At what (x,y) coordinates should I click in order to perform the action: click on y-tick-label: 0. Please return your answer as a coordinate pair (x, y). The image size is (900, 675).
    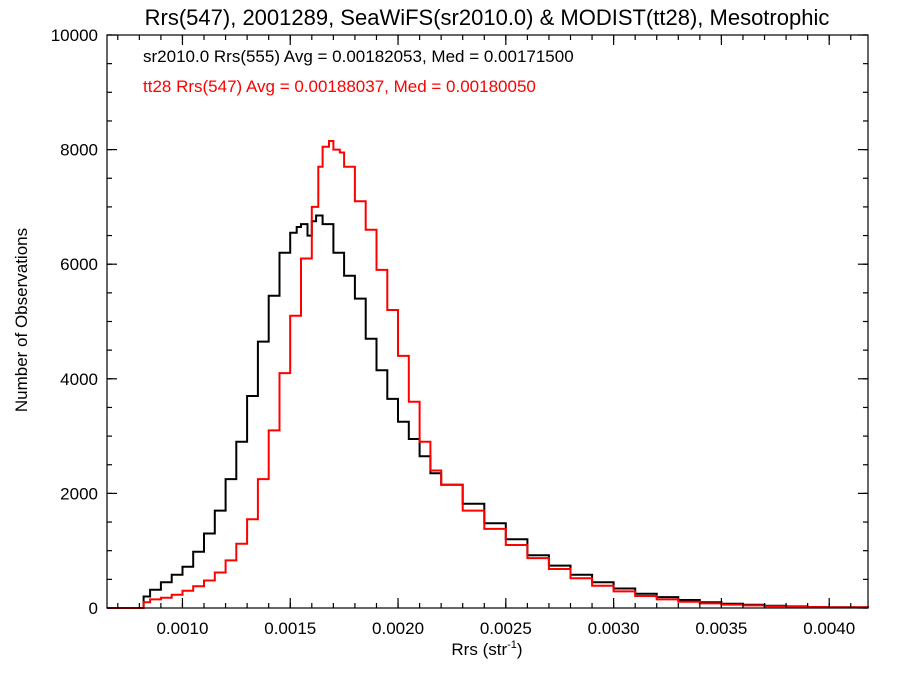
    Looking at the image, I should click on (93, 608).